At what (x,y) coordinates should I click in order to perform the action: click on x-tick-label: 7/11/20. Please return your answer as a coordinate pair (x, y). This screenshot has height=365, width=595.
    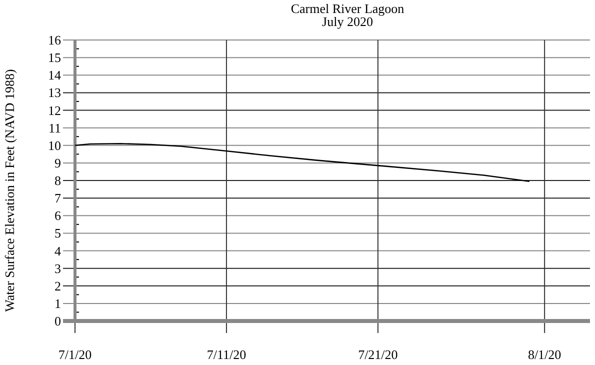
    Looking at the image, I should click on (226, 354).